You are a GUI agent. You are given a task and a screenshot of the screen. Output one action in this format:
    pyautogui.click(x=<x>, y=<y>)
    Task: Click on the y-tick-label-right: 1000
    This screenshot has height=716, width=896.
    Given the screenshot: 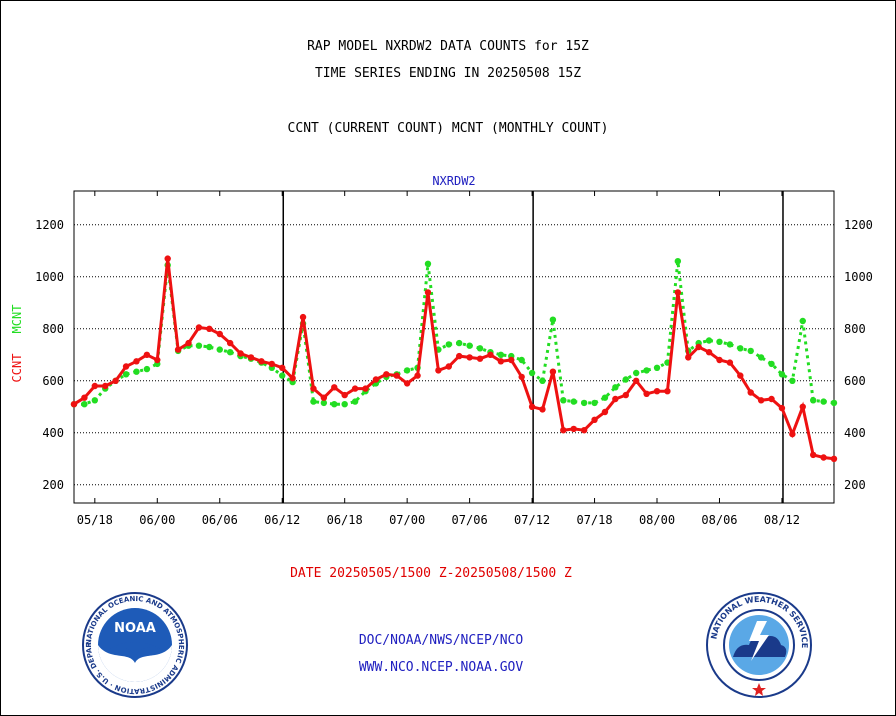 What is the action you would take?
    pyautogui.click(x=858, y=277)
    